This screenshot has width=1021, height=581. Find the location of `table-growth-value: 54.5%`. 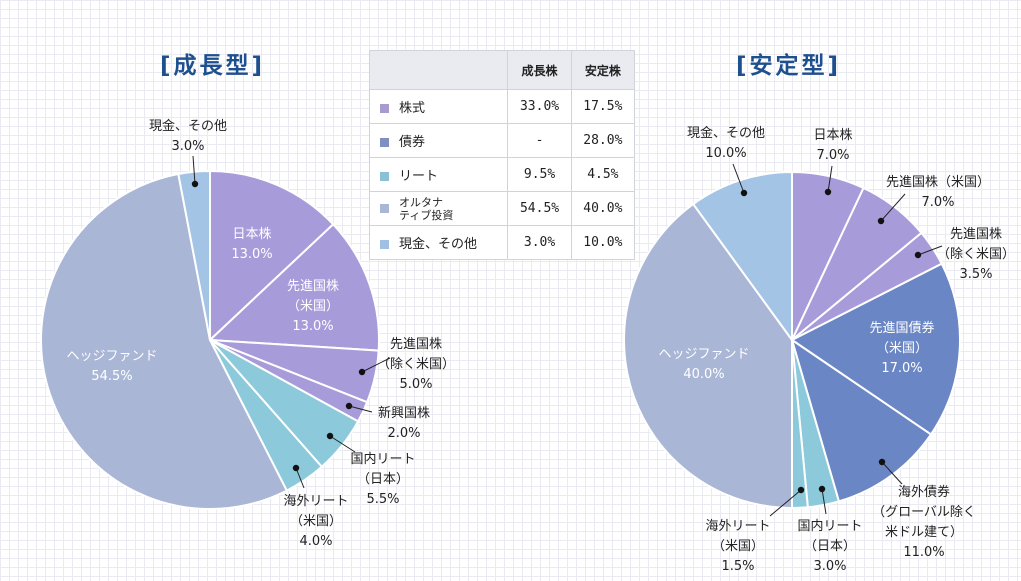

table-growth-value: 54.5% is located at coordinates (539, 208).